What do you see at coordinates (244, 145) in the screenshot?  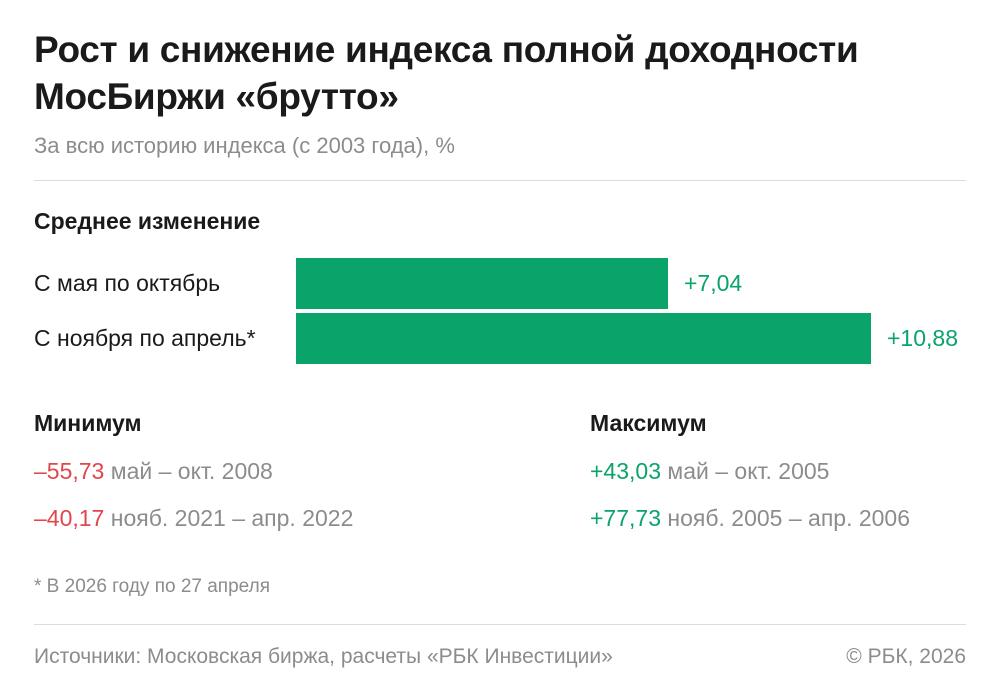 I see `chart-subtitle: За всю историю индекса (с 2003 года), %` at bounding box center [244, 145].